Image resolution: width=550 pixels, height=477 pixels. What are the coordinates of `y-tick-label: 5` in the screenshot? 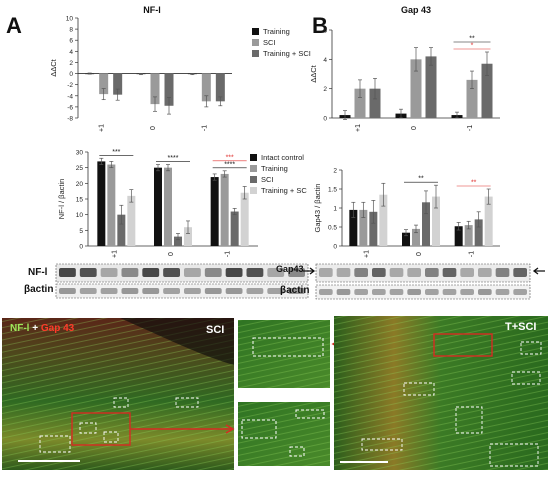 It's located at (81, 231).